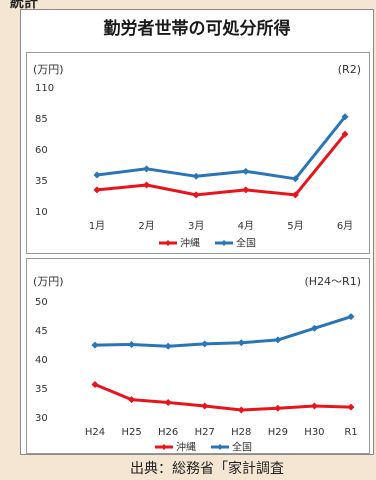 The height and width of the screenshot is (480, 376). What do you see at coordinates (41, 150) in the screenshot?
I see `chart0-ytick-2: 60` at bounding box center [41, 150].